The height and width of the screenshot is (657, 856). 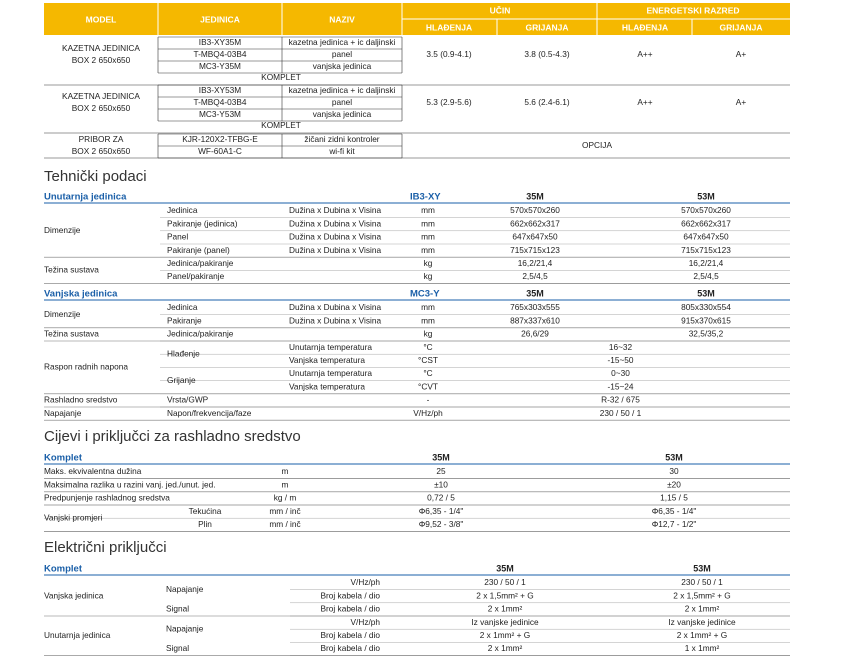 I want to click on unit-name: žičani zidni kontroler, so click(x=341, y=139).